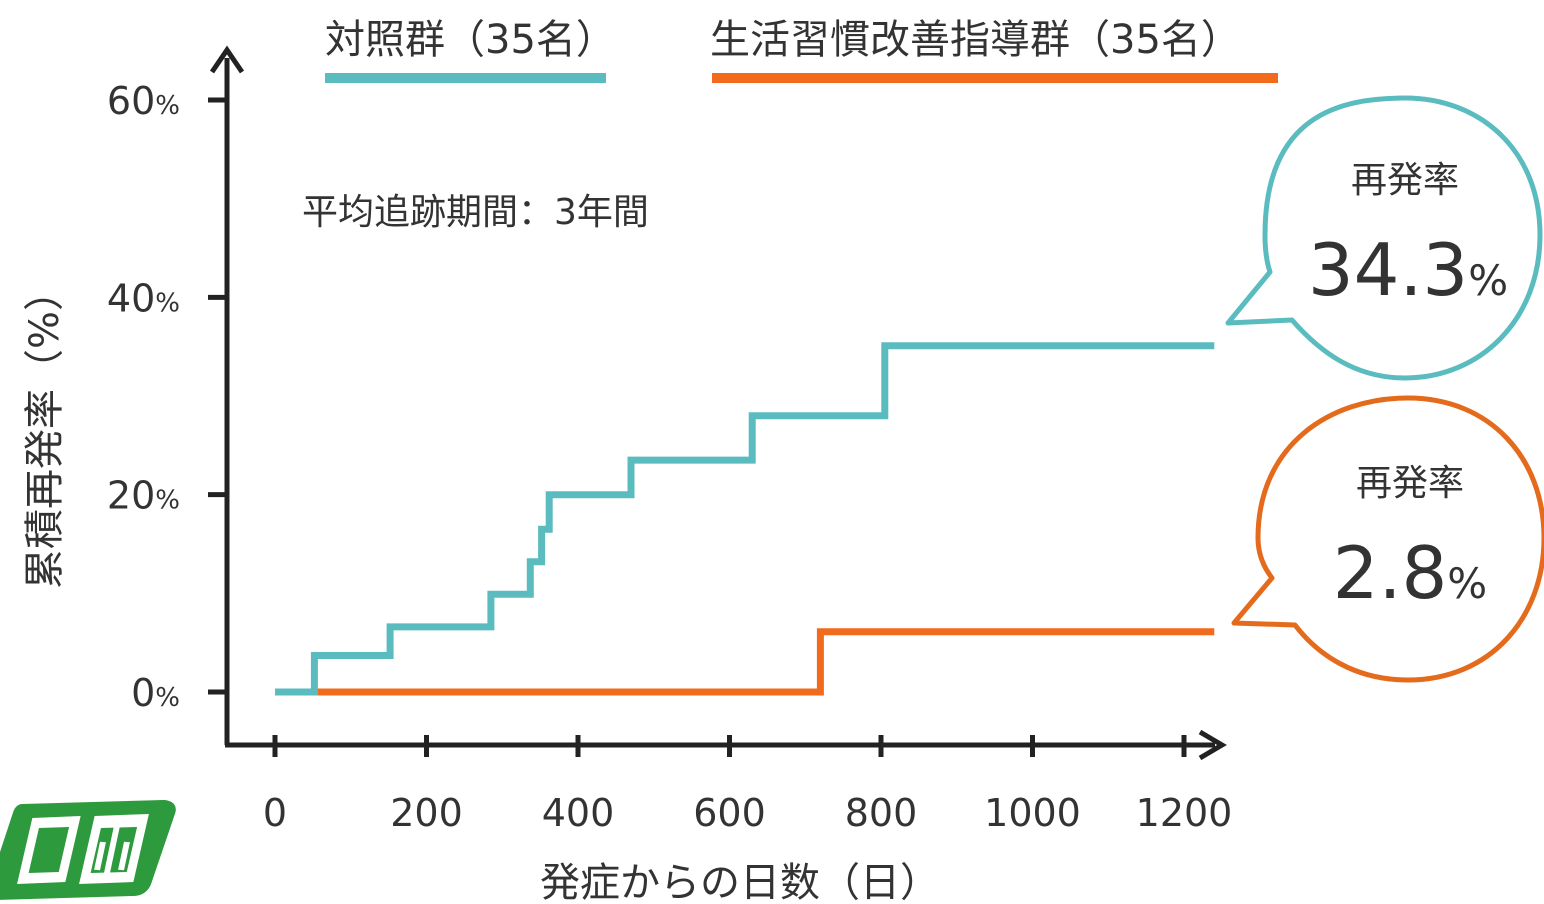  What do you see at coordinates (88, 850) in the screenshot?
I see `organization-logo` at bounding box center [88, 850].